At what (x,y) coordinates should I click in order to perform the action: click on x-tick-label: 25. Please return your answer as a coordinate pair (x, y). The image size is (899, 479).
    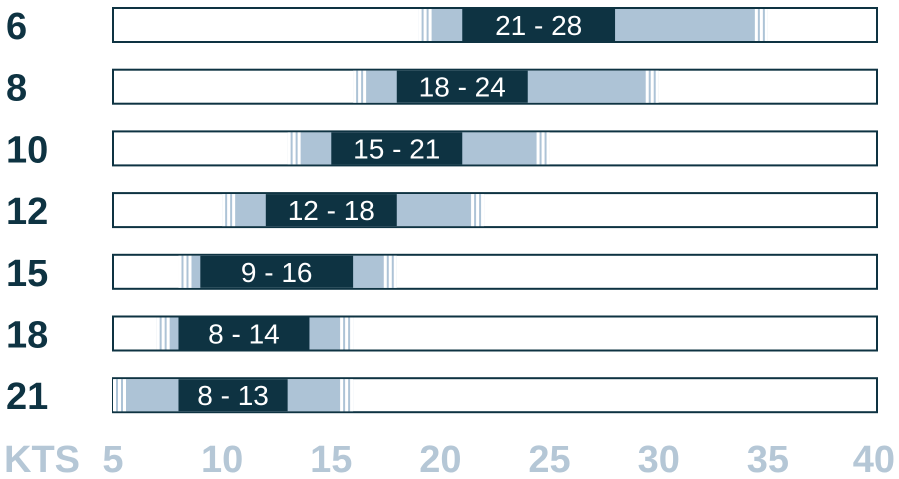
    Looking at the image, I should click on (549, 459).